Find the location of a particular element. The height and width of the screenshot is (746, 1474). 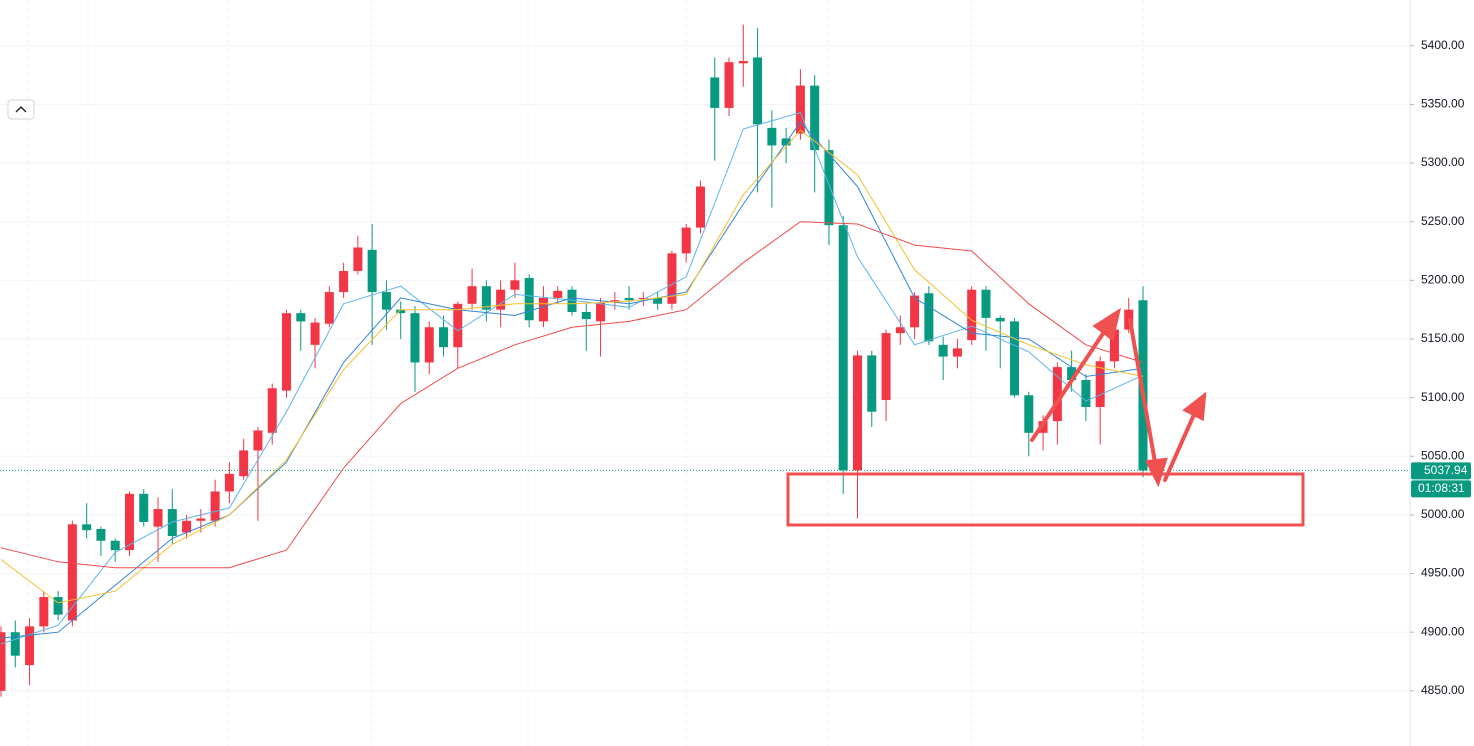

countdown-label: 01:08:31 is located at coordinates (1441, 488).